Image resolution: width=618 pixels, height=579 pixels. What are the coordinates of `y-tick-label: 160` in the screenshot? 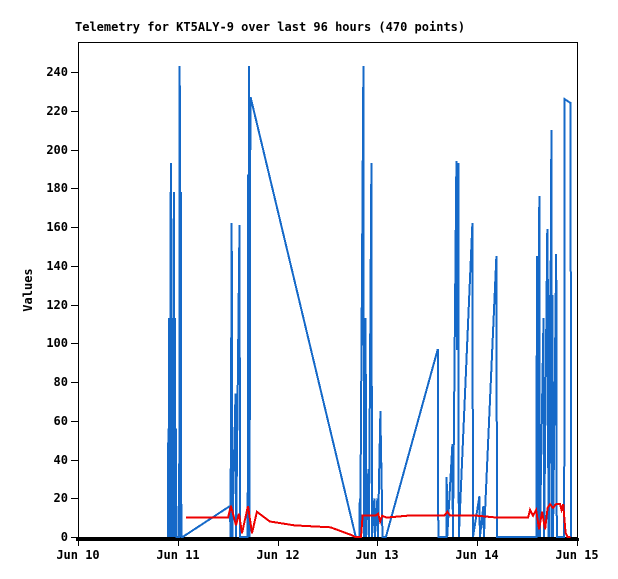 It's located at (57, 227).